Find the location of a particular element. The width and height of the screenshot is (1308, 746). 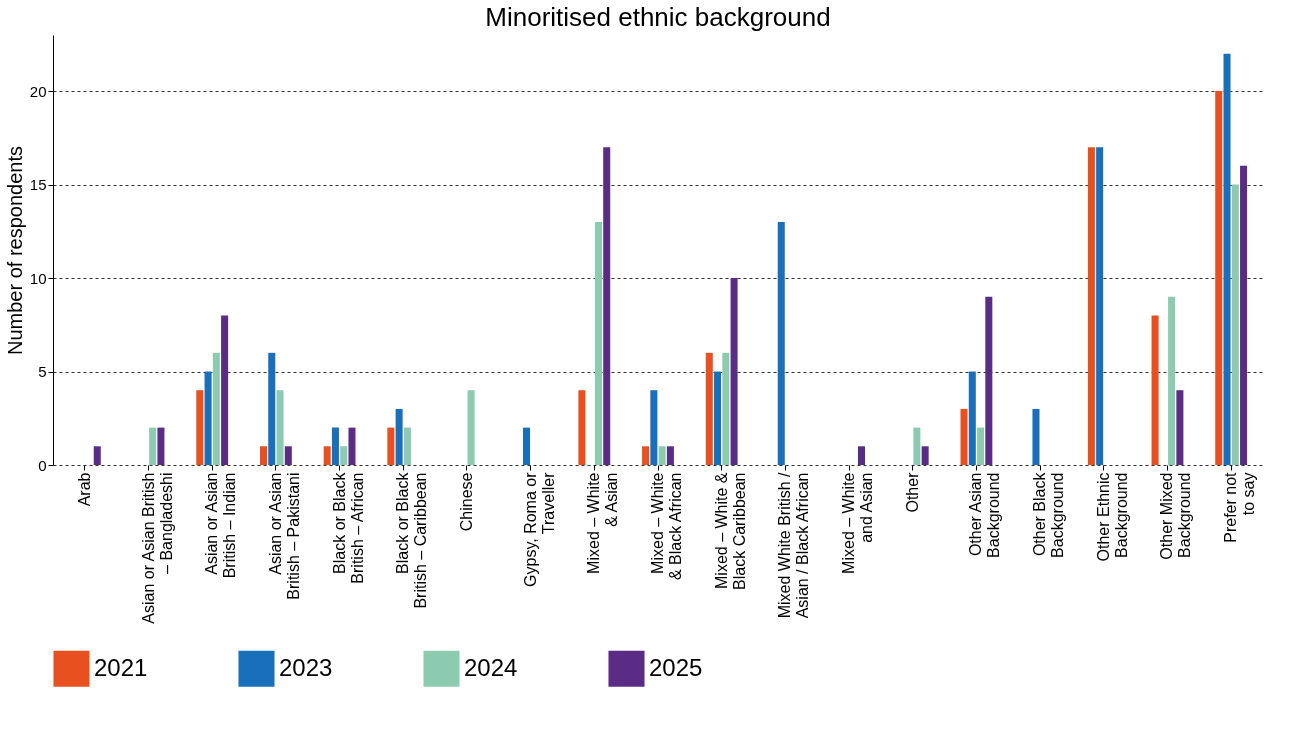

y-tick-label: 20 is located at coordinates (38, 91).